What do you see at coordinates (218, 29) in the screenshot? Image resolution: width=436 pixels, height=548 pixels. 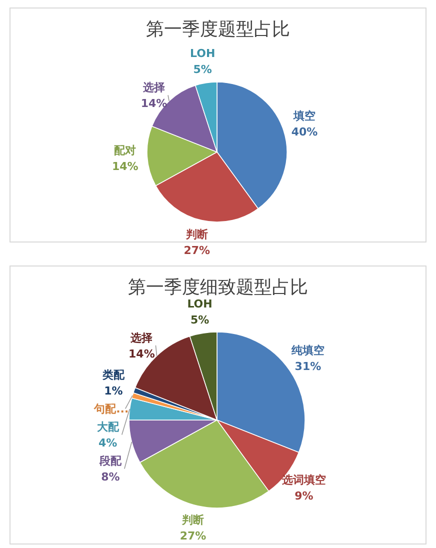 I see `chart-title: 第一季度题型占比` at bounding box center [218, 29].